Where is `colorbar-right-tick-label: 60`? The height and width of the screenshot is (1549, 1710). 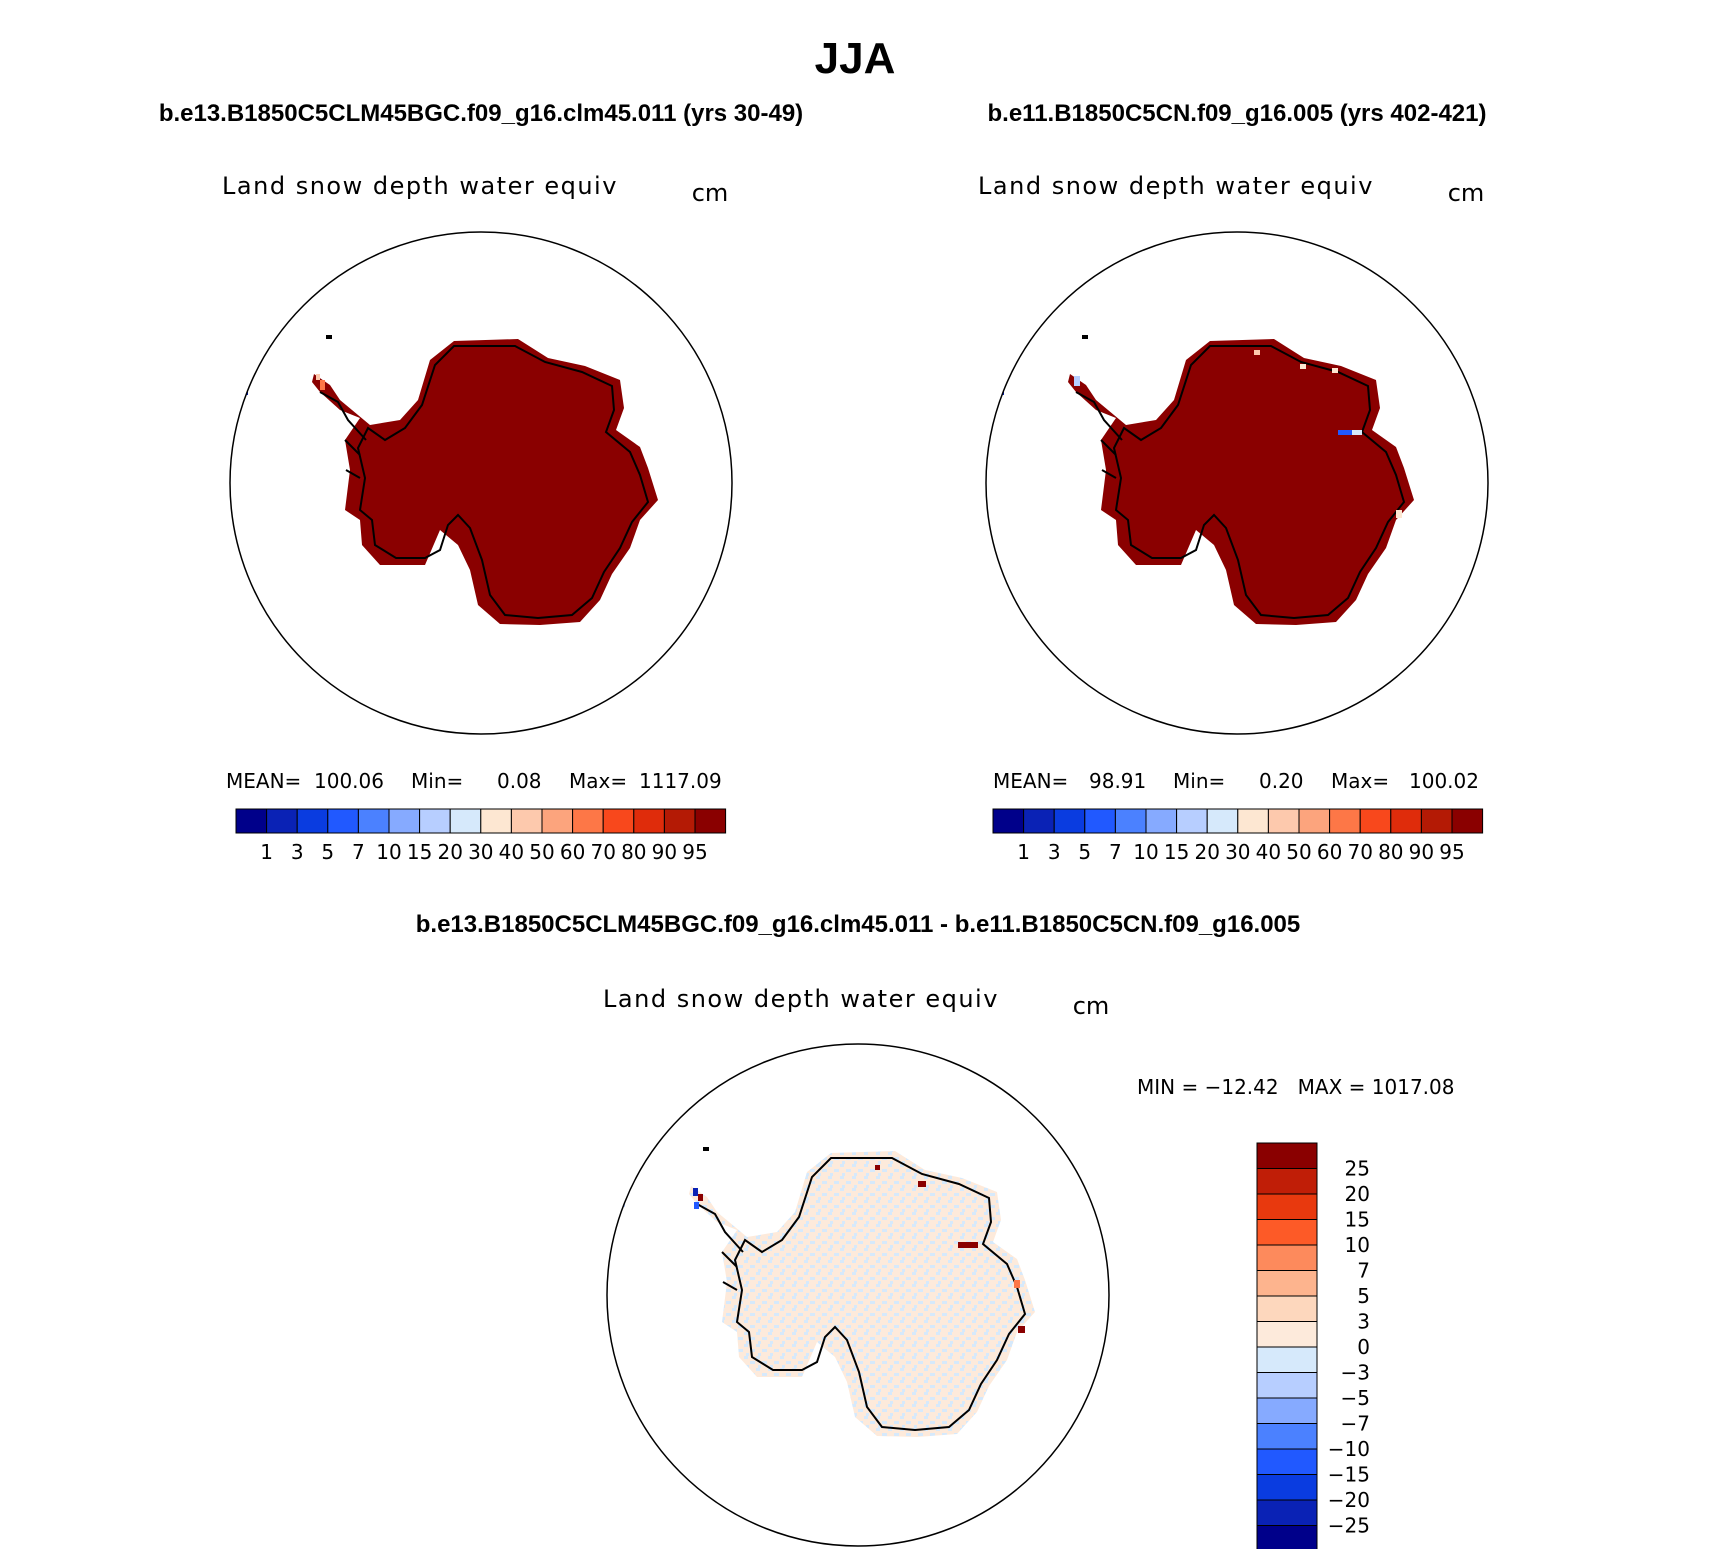 colorbar-right-tick-label: 60 is located at coordinates (1329, 852).